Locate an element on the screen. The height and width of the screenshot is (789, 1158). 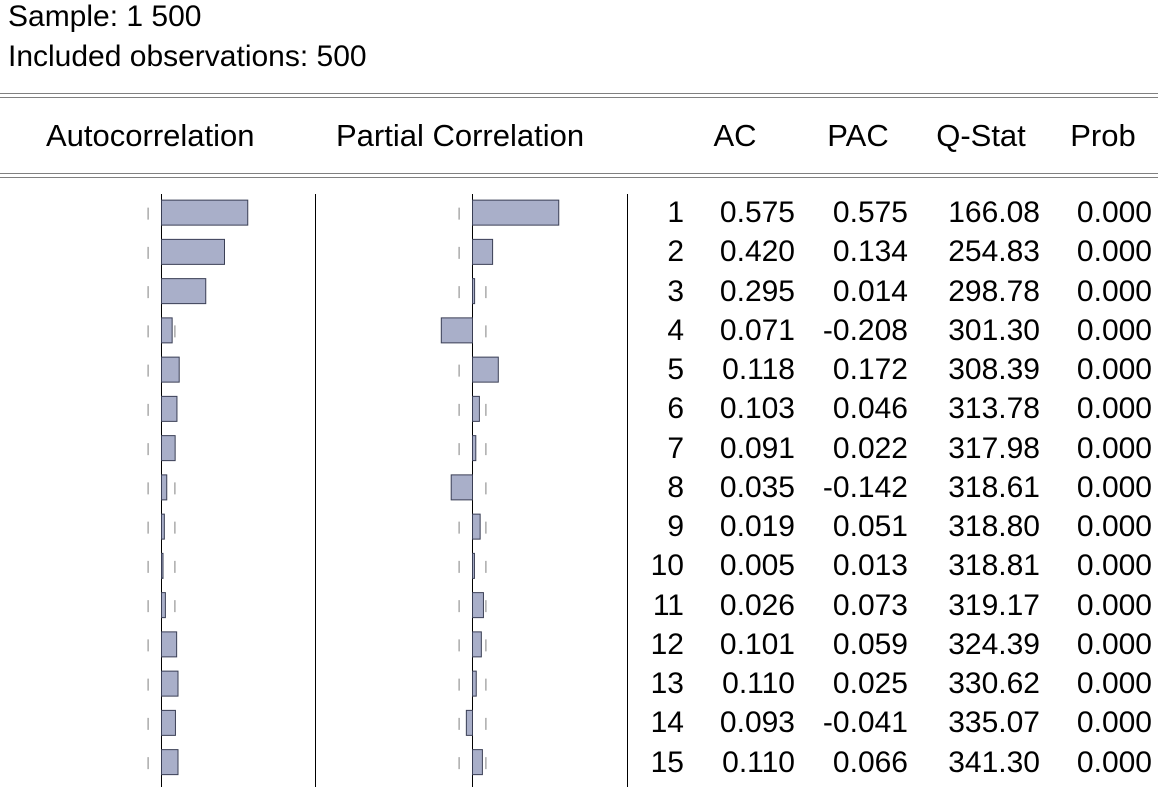
pac-cell: 0.051 is located at coordinates (870, 526).